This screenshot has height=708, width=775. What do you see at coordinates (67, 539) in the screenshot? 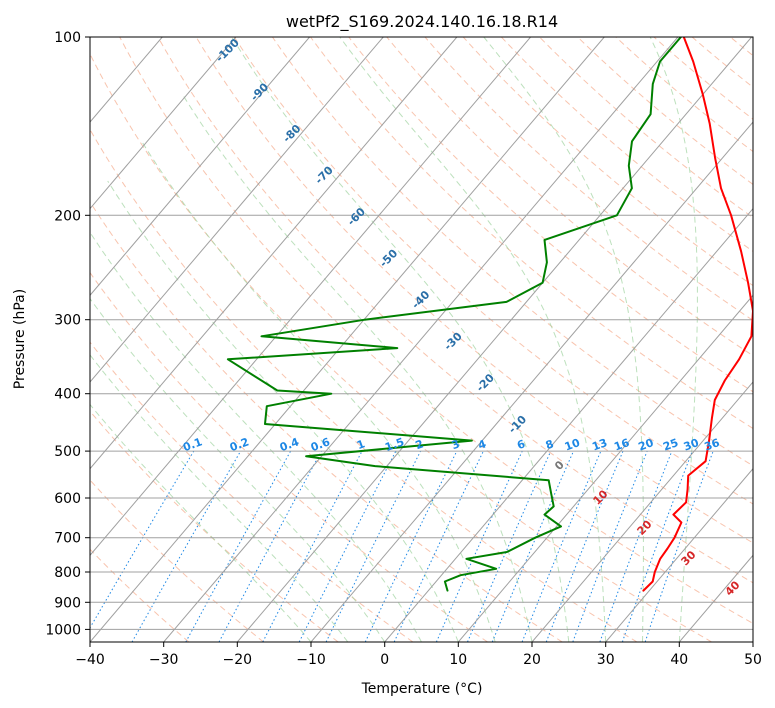
I see `y-tick-label: 700` at bounding box center [67, 539].